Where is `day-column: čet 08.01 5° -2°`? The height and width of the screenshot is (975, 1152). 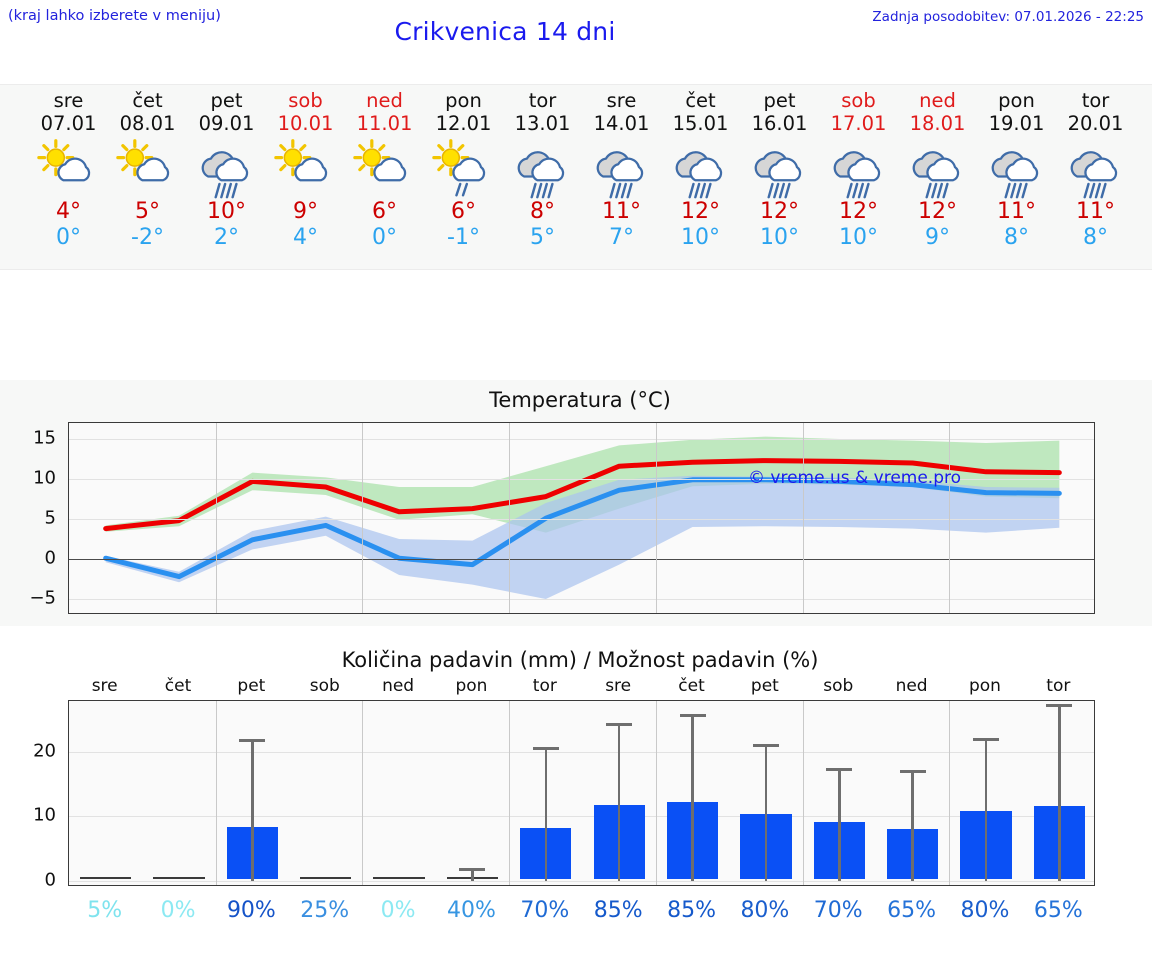 day-column: čet 08.01 5° -2° is located at coordinates (147, 168).